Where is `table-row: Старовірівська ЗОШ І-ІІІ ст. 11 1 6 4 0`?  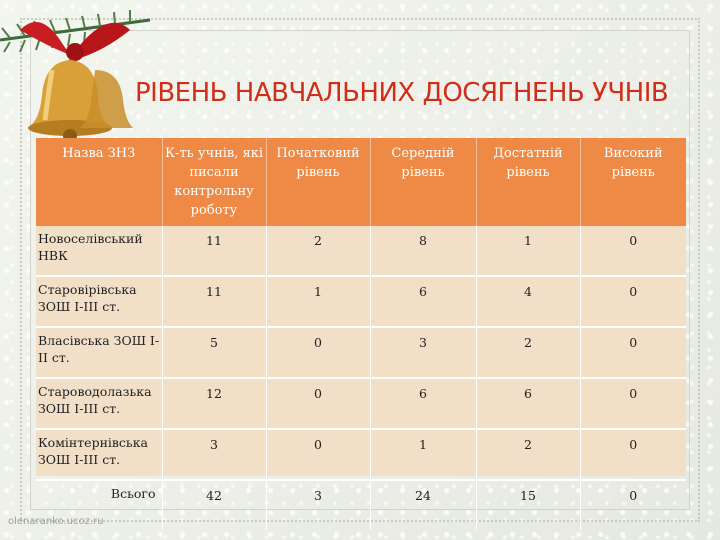
table-row: Старовірівська ЗОШ І-ІІІ ст. 11 1 6 4 0 is located at coordinates (361, 301).